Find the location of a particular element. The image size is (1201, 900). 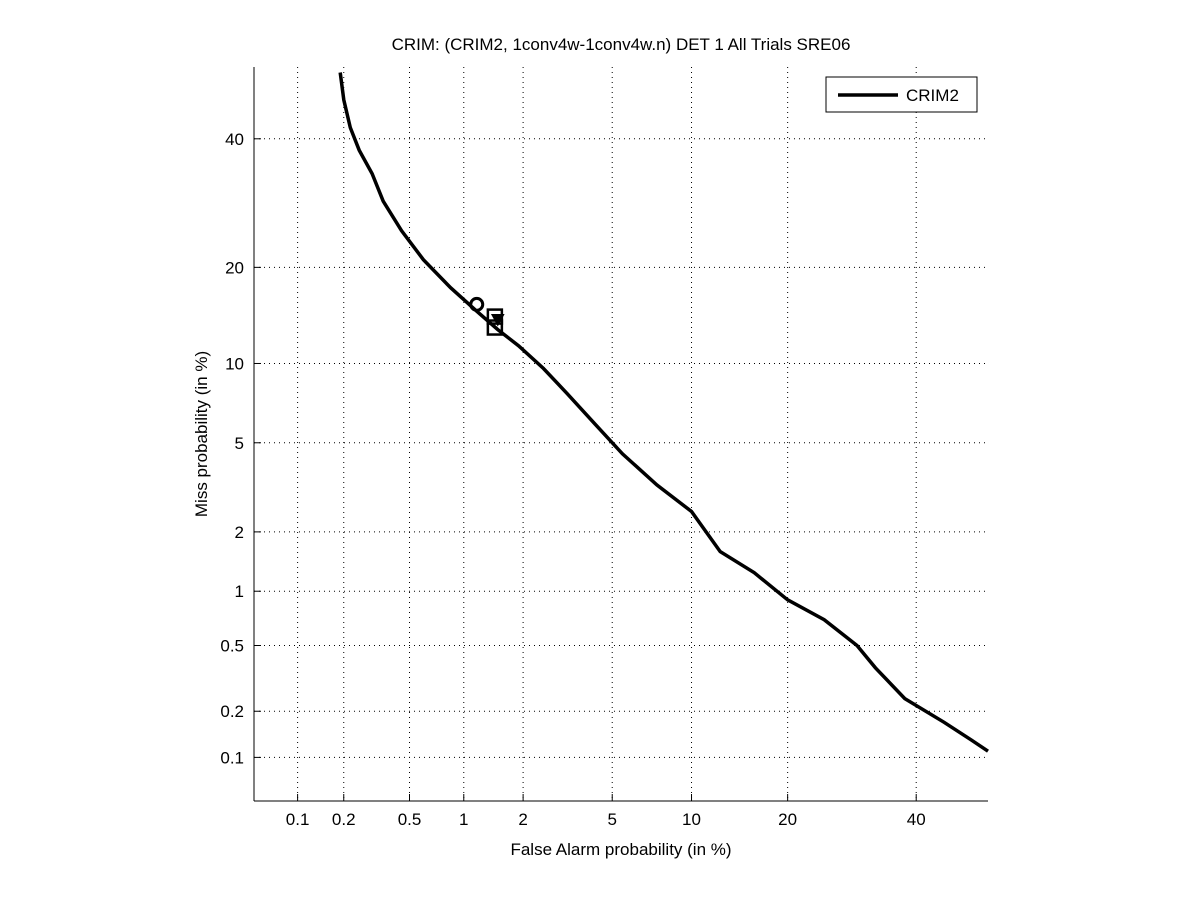

y-tick-label: 40 is located at coordinates (234, 139).